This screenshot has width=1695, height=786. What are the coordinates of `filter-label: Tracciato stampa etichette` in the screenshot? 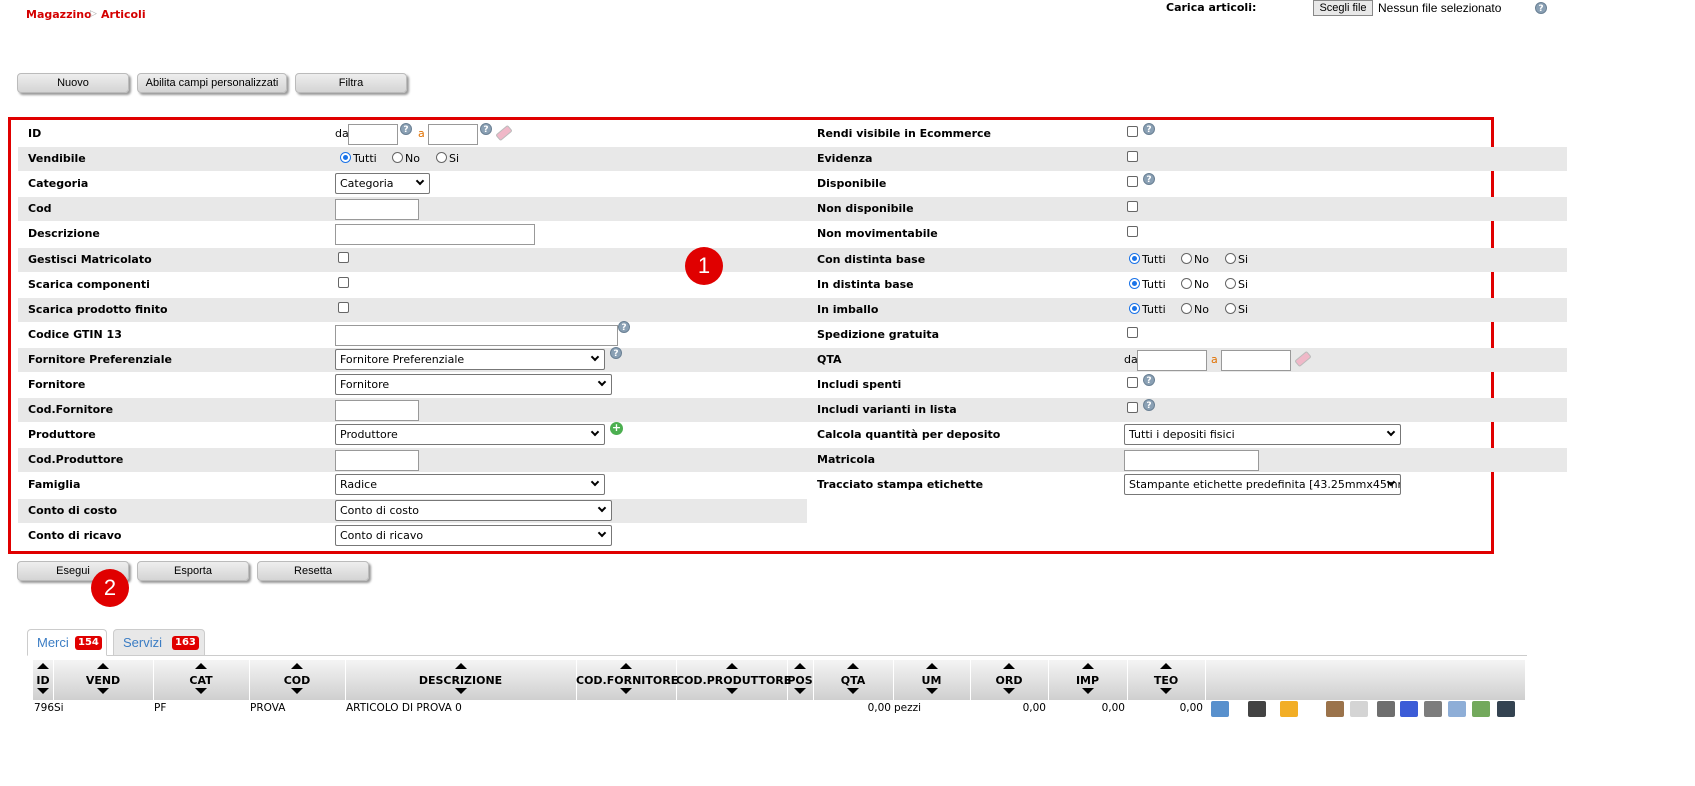 It's located at (900, 485).